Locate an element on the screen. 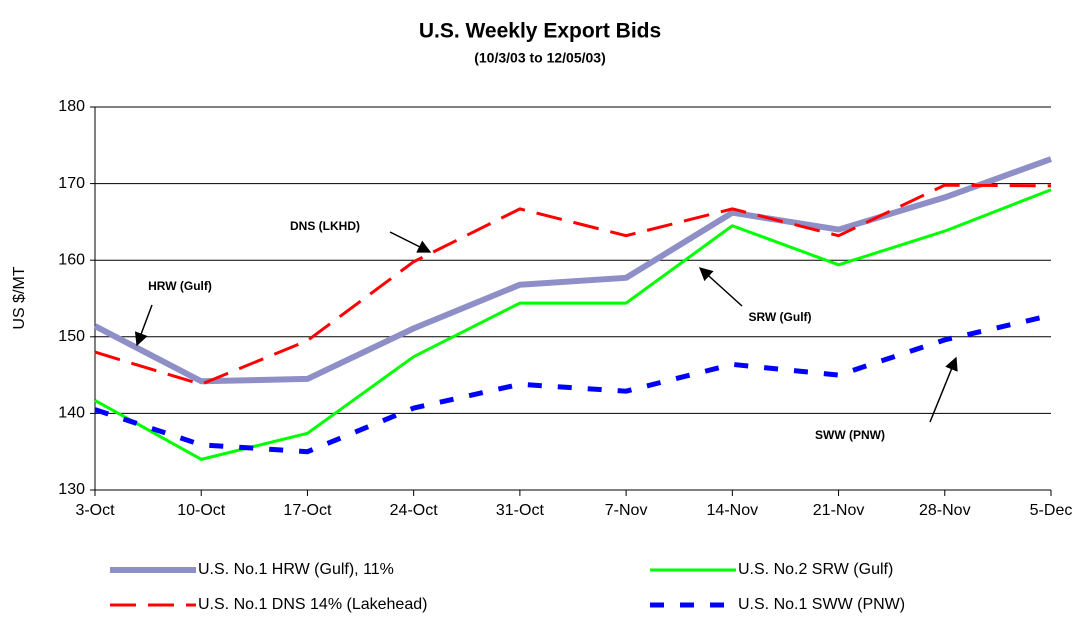  x-tick-label: 3-Oct is located at coordinates (95, 510).